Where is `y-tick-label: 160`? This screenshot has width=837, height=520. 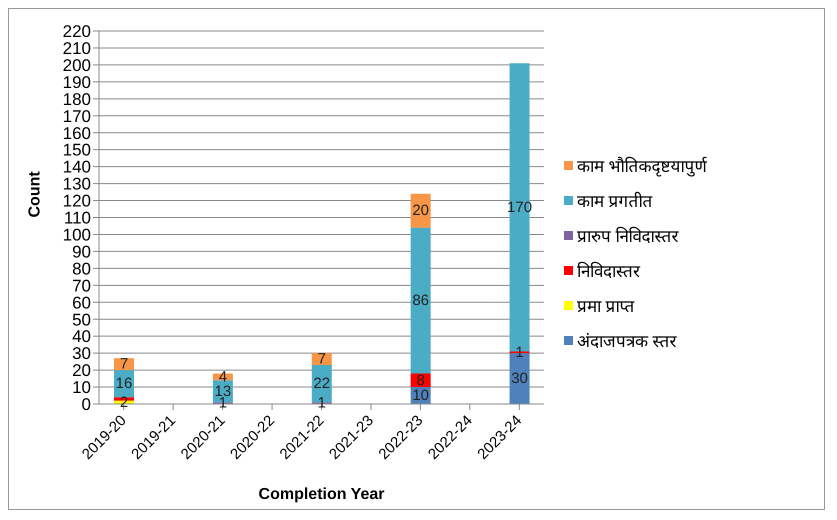
y-tick-label: 160 is located at coordinates (76, 133).